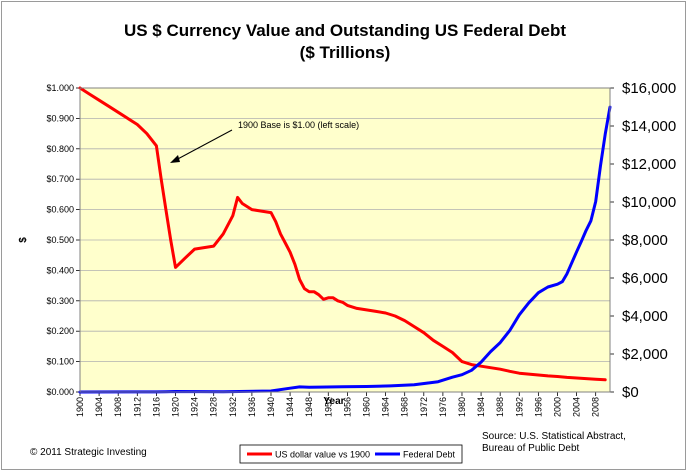  Describe the element at coordinates (538, 407) in the screenshot. I see `x-tick-label: 1996` at that location.